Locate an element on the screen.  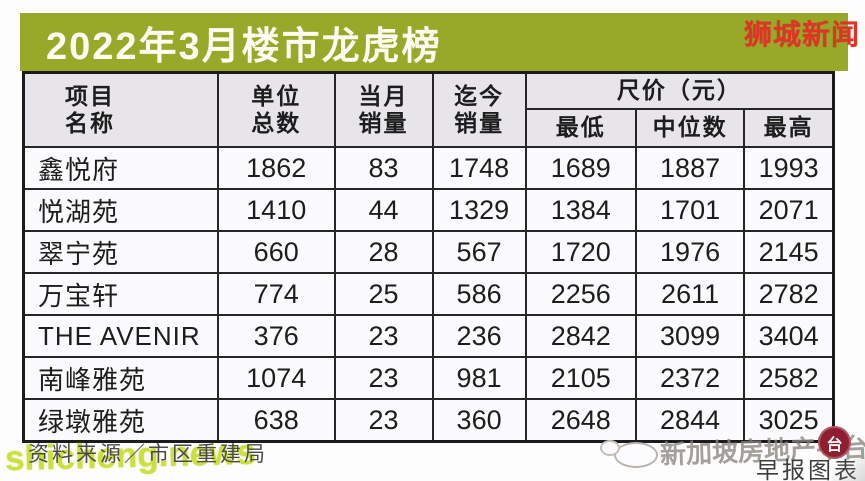
price-high: 2582 is located at coordinates (789, 378).